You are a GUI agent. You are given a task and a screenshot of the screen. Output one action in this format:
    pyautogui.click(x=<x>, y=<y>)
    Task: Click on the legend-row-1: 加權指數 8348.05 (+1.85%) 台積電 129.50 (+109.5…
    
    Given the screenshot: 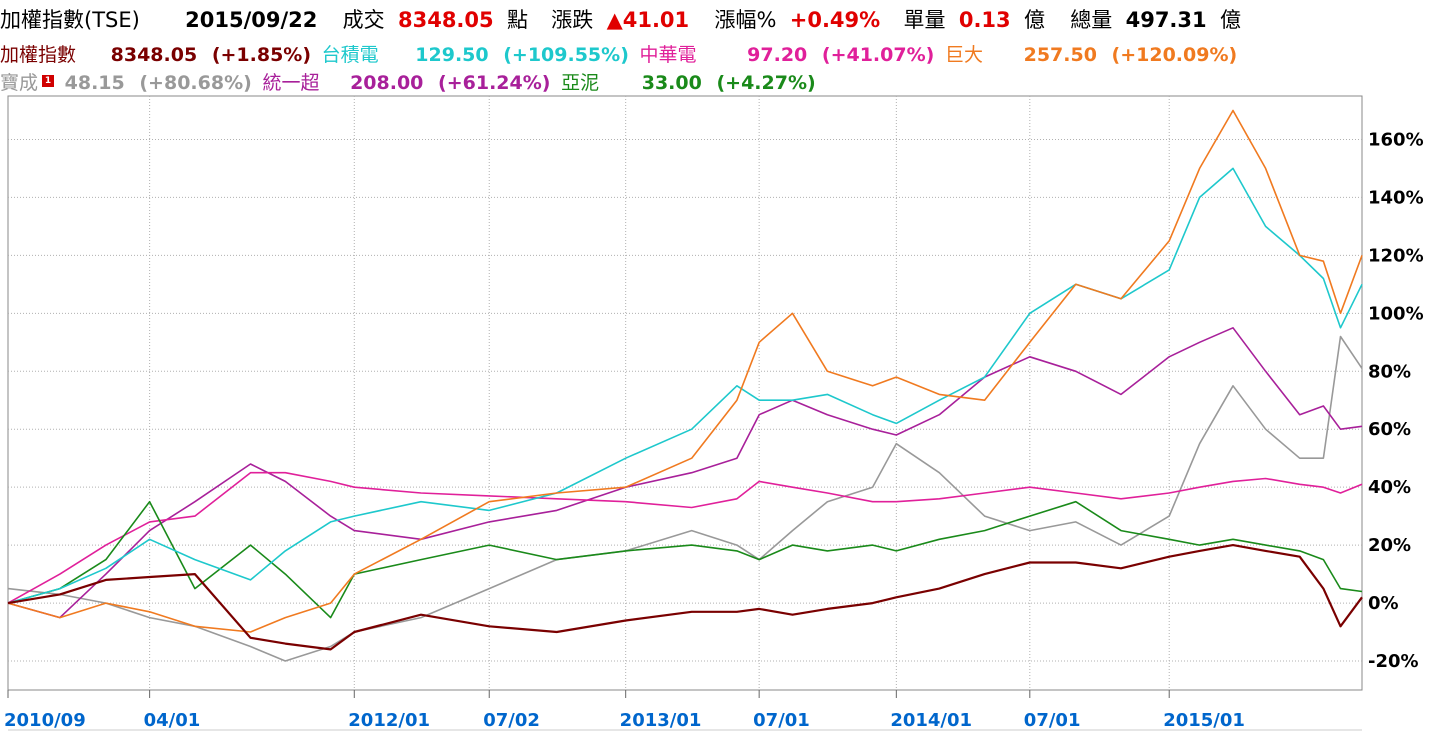 What is the action you would take?
    pyautogui.click(x=618, y=55)
    